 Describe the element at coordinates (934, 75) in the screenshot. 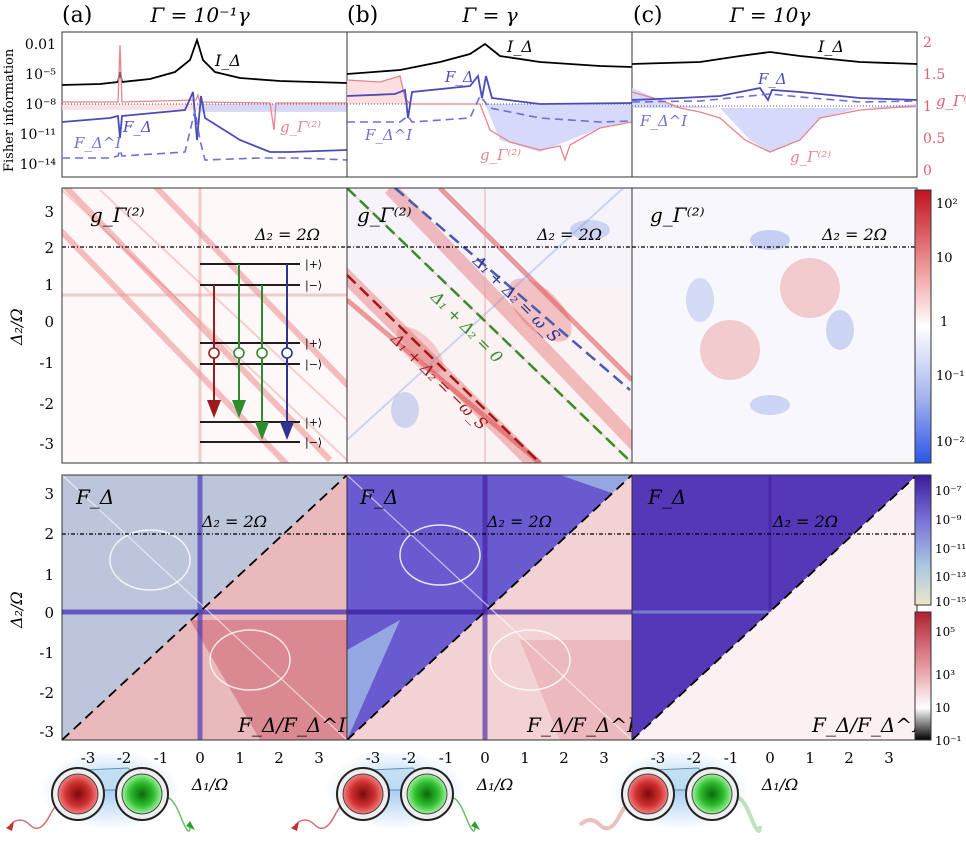

I see `y2-tick: 1.5` at that location.